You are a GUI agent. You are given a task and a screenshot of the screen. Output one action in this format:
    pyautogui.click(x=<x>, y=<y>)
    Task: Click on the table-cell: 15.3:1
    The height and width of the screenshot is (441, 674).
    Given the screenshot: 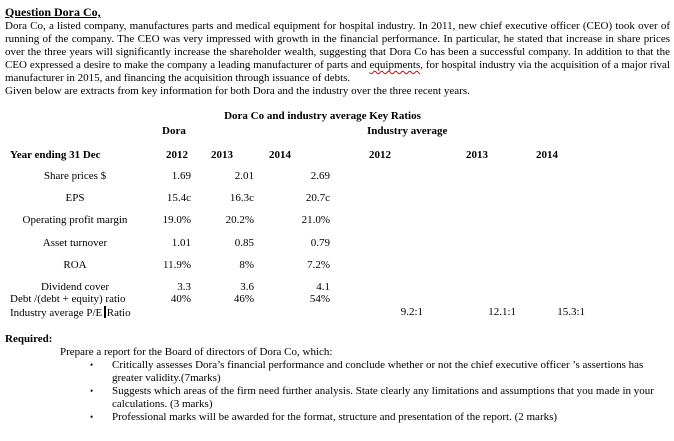 What is the action you would take?
    pyautogui.click(x=571, y=312)
    